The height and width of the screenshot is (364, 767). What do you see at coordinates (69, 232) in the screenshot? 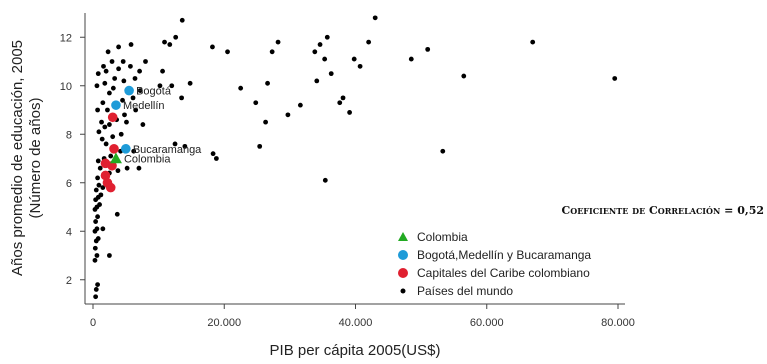
I see `y-tick-label: 4` at bounding box center [69, 232].